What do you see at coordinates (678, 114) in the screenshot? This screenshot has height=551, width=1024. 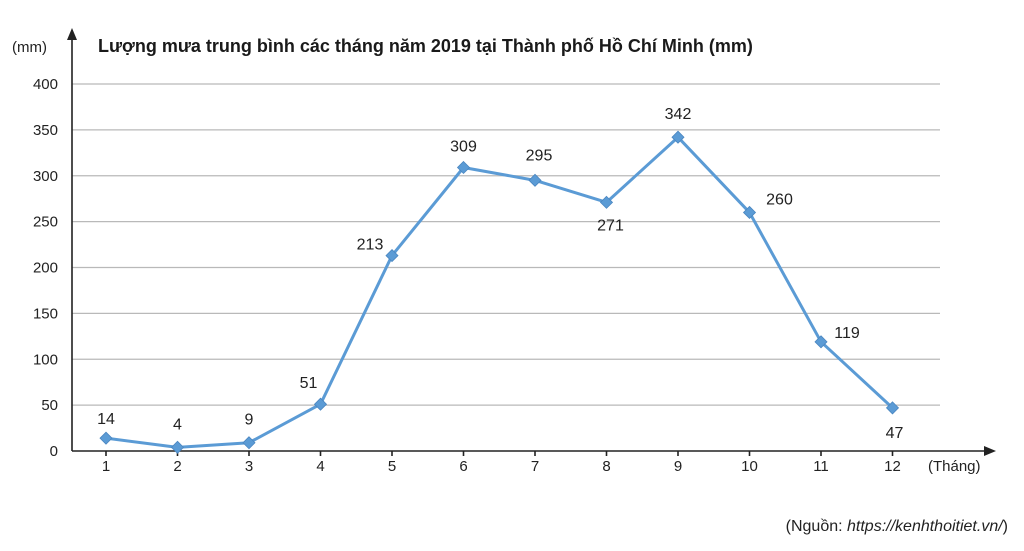 I see `data-label: 342` at bounding box center [678, 114].